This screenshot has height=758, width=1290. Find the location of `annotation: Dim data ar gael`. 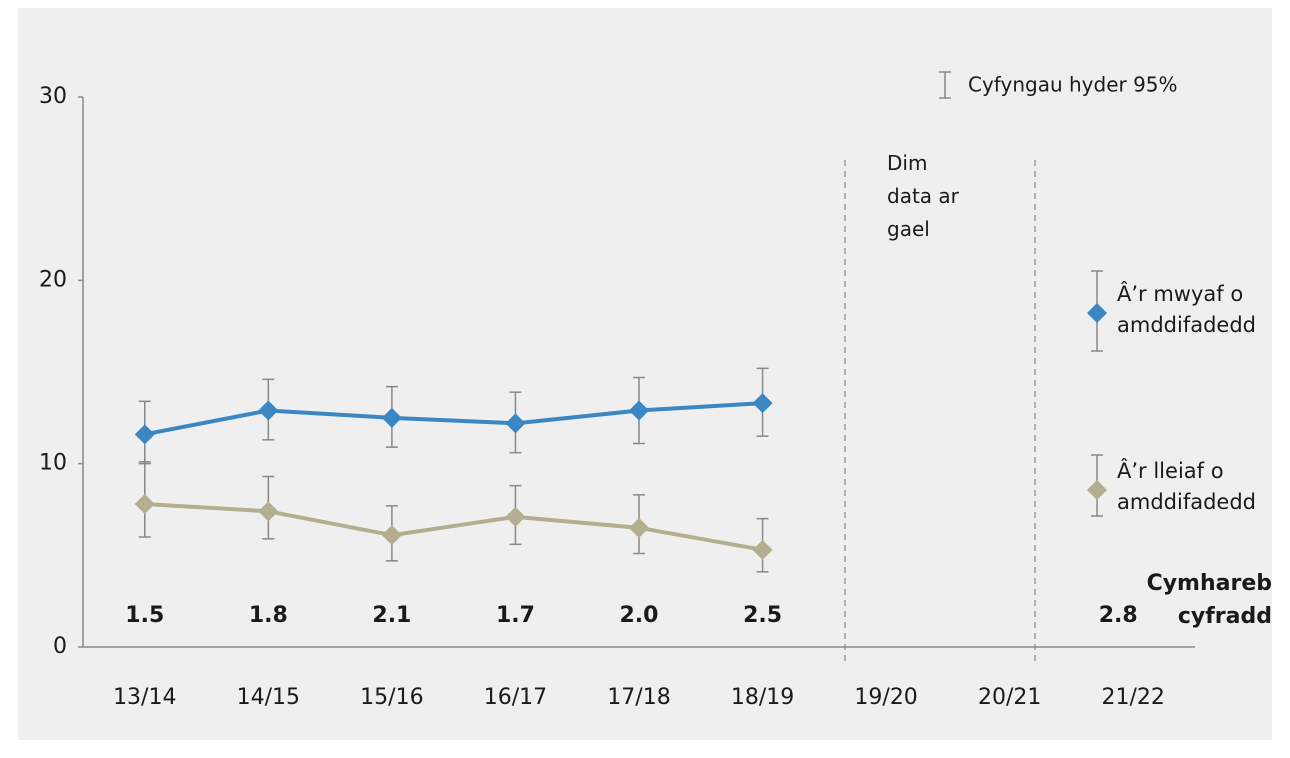

annotation: Dim data ar gael is located at coordinates (923, 196).